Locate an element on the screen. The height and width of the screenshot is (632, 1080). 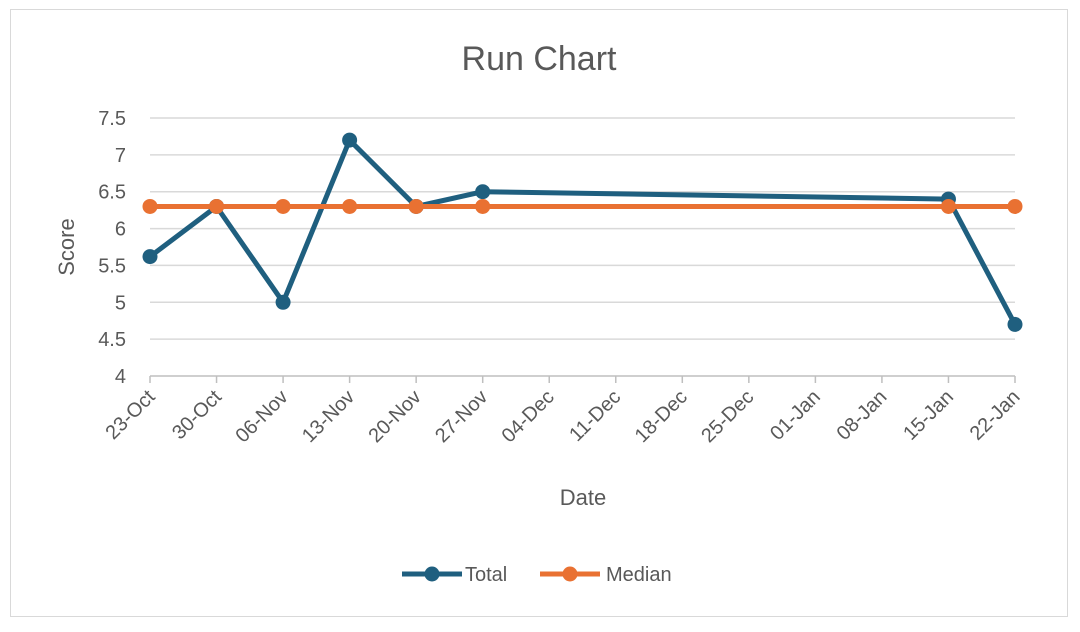
legend-item-total: Total is located at coordinates (454, 575).